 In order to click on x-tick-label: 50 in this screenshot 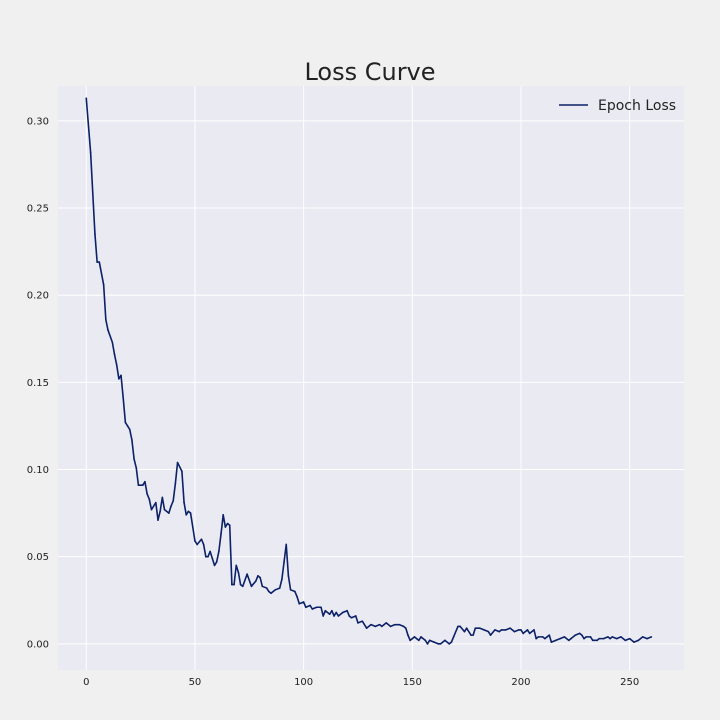, I will do `click(195, 682)`.